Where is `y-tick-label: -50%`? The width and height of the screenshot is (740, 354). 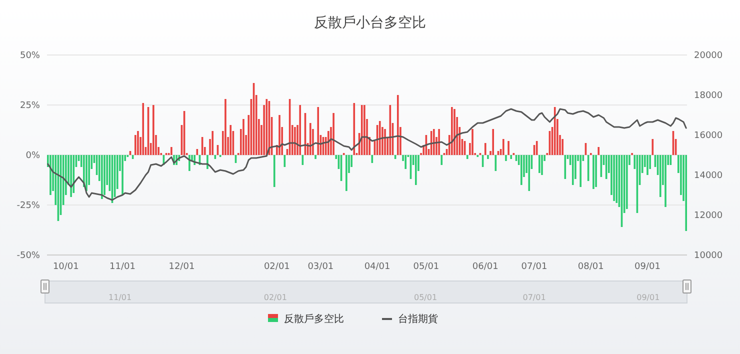 y-tick-label: -50% is located at coordinates (28, 256).